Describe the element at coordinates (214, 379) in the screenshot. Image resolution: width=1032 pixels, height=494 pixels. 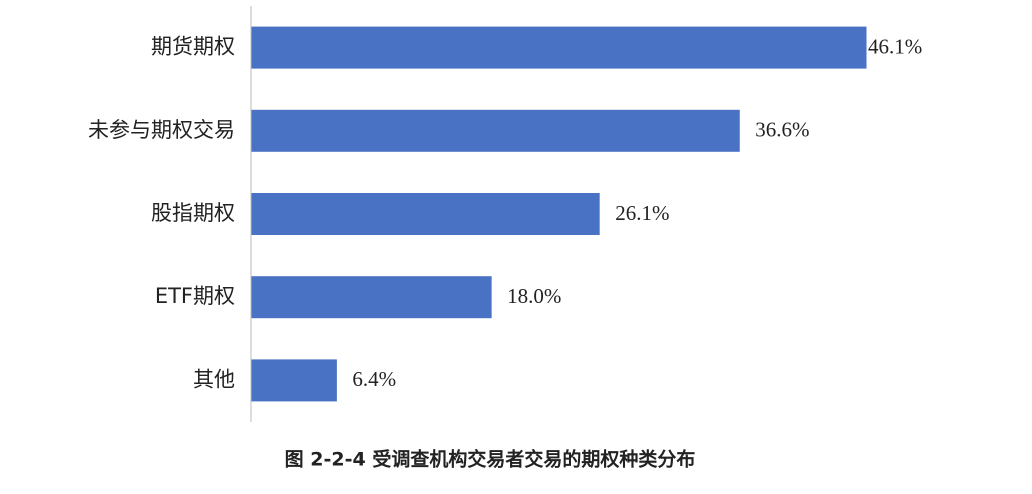
I see `category-label: 其他` at that location.